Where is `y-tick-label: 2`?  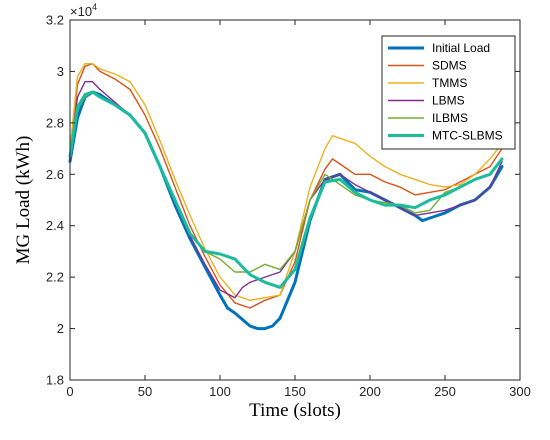 y-tick-label: 2 is located at coordinates (60, 328).